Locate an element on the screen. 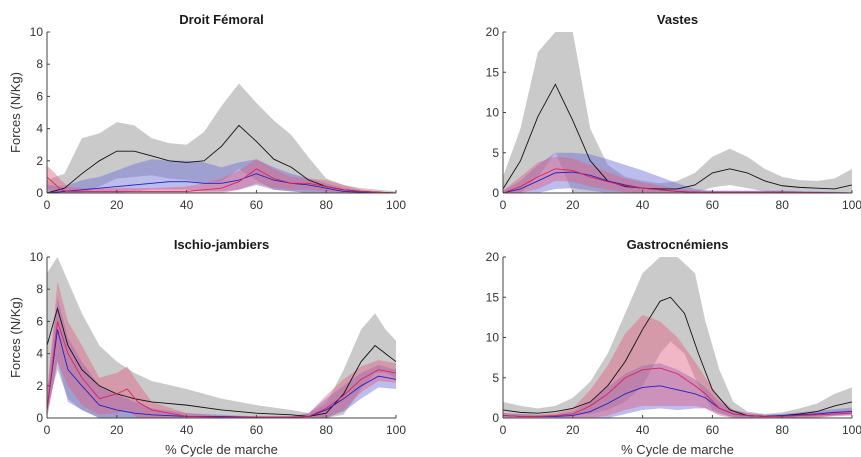 The image size is (861, 457). panel-title: Droit Fémoral is located at coordinates (221, 19).